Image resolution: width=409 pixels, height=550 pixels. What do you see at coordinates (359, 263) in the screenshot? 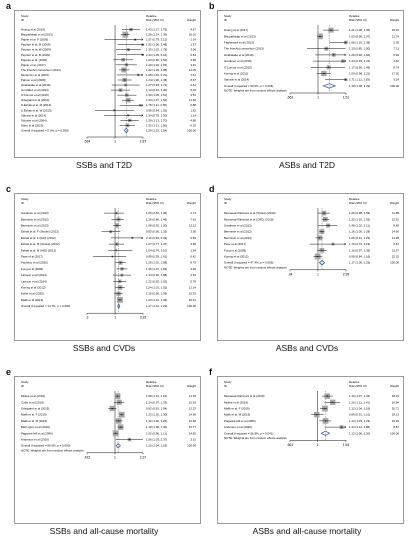
I see `overall-rr-ci: 1.17 (1.06, 1.29)` at bounding box center [359, 263].